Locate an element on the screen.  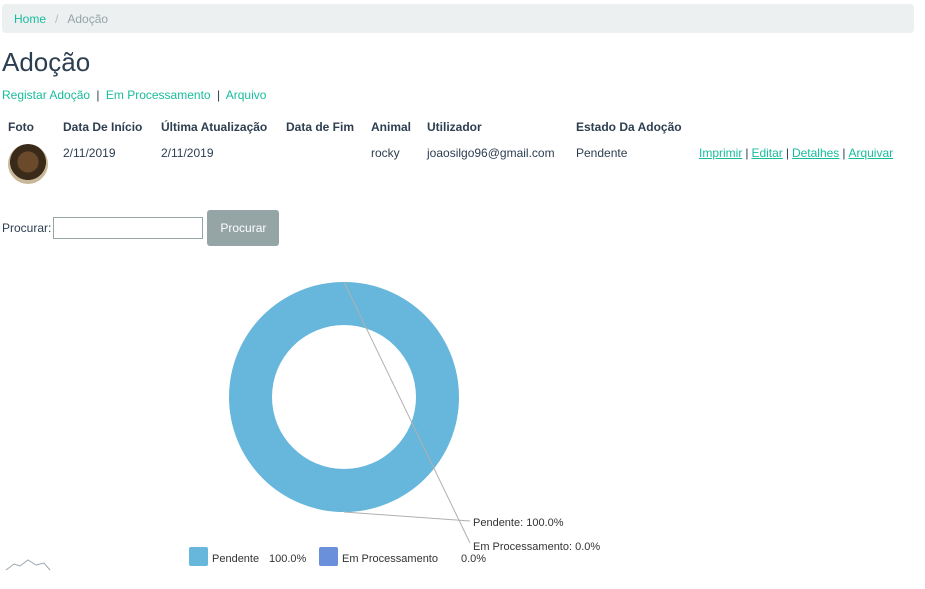
search-button: Procurar is located at coordinates (243, 228).